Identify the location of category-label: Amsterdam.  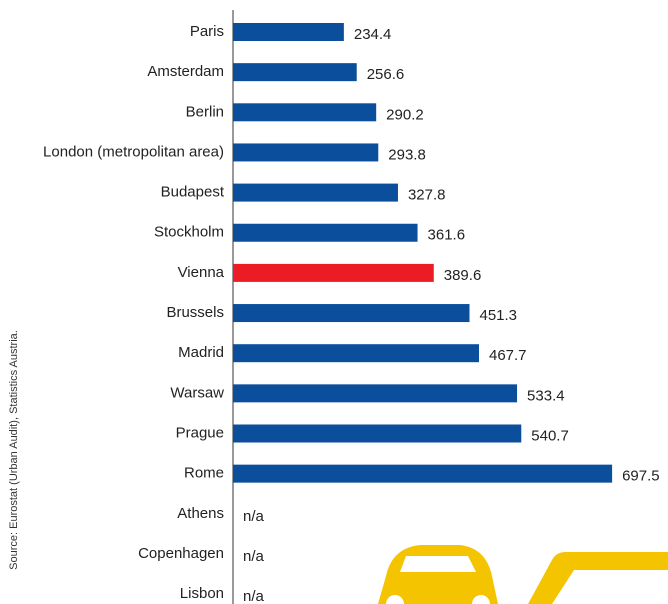
(185, 71).